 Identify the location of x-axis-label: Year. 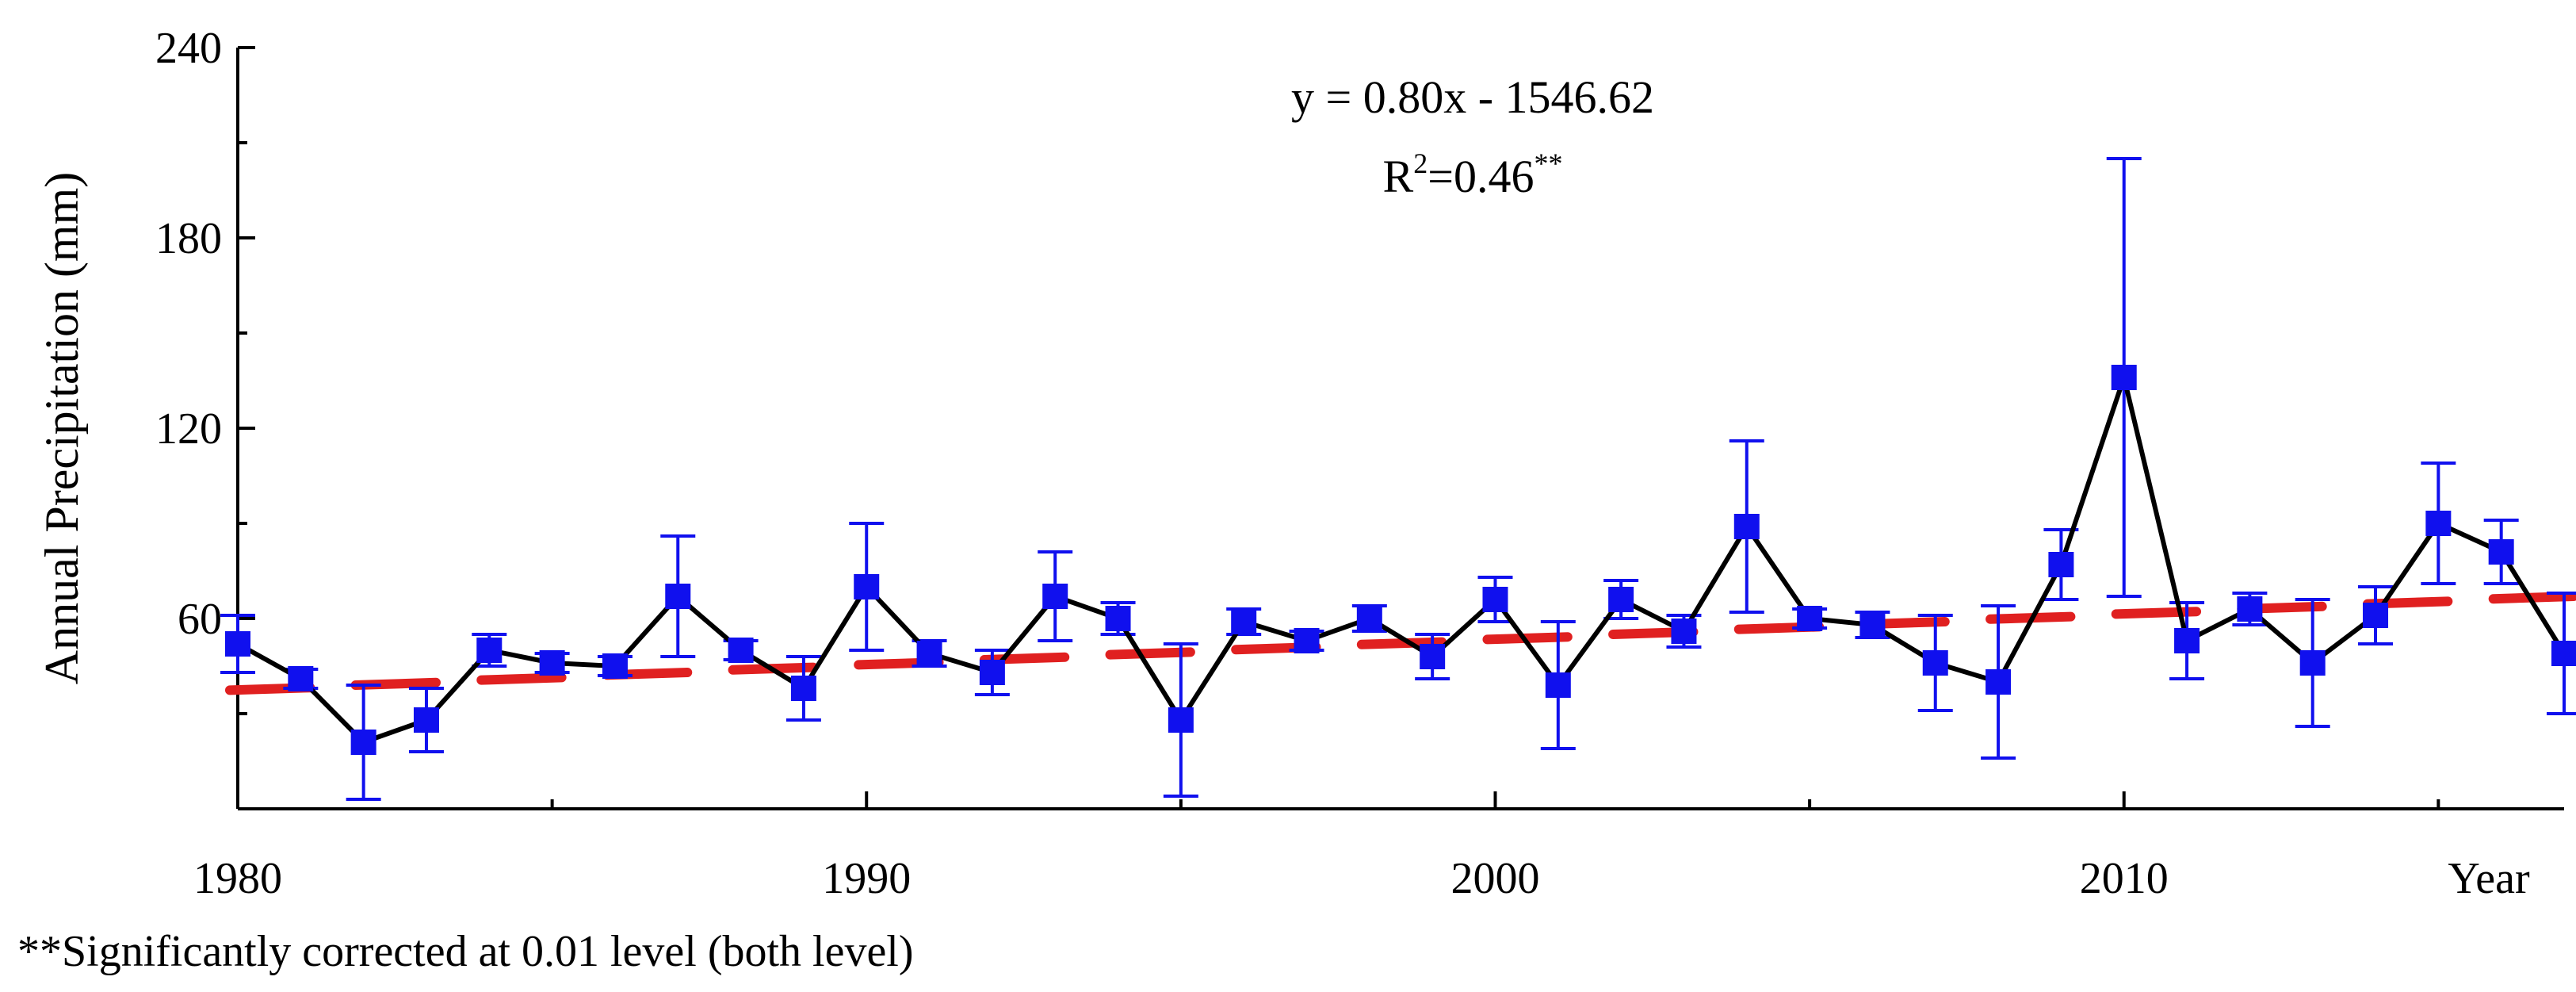
(2489, 878).